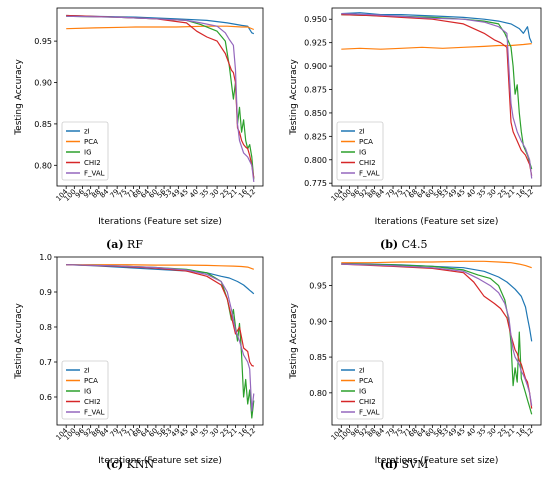 The width and height of the screenshot is (550, 480). What do you see at coordinates (413, 464) in the screenshot?
I see `panel-caption-name: SVM` at bounding box center [413, 464].